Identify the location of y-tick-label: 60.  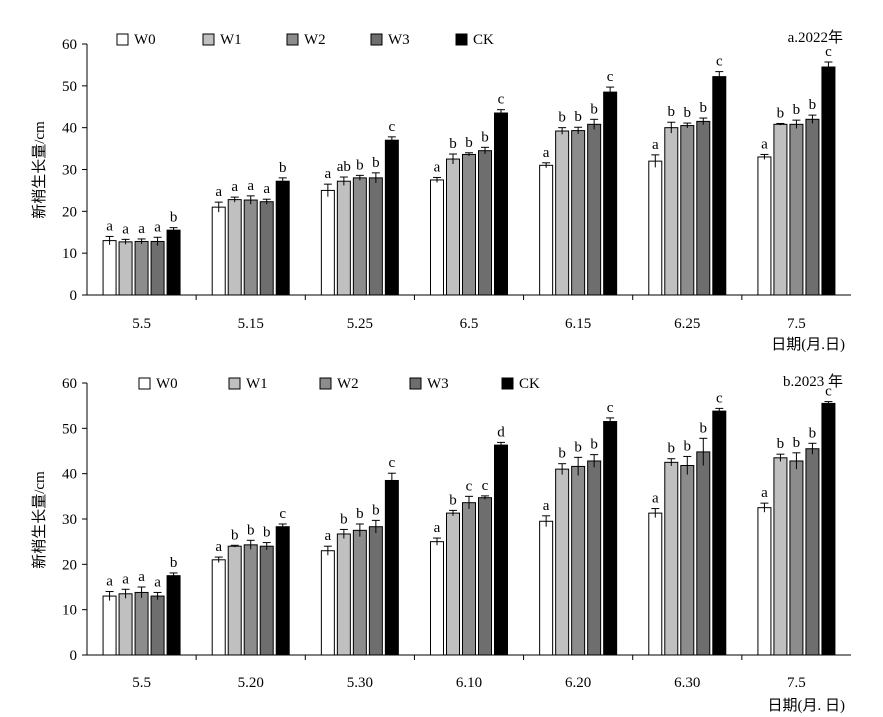
(69, 45).